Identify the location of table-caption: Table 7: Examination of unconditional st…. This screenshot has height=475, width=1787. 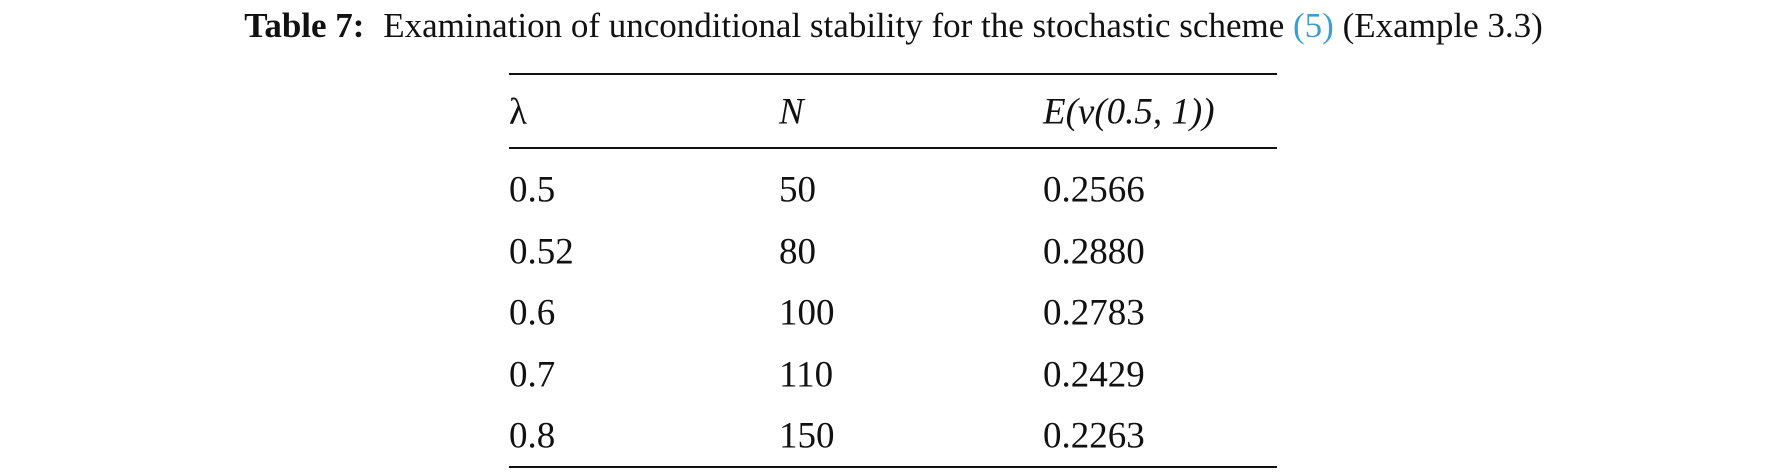
(893, 26).